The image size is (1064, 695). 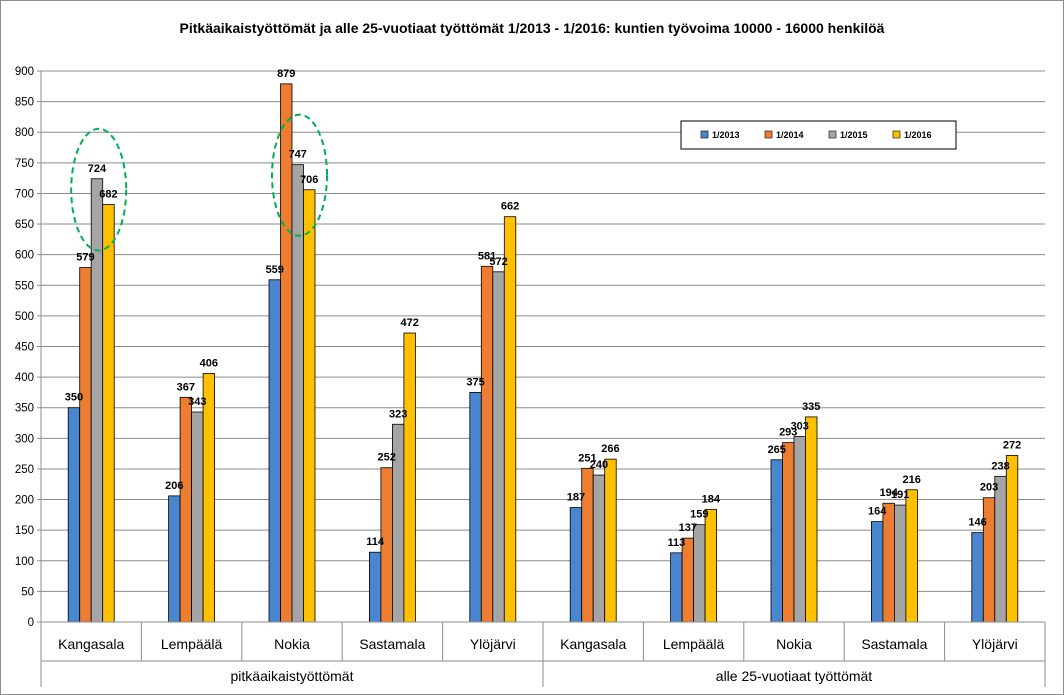 I want to click on data-label: 323, so click(x=398, y=414).